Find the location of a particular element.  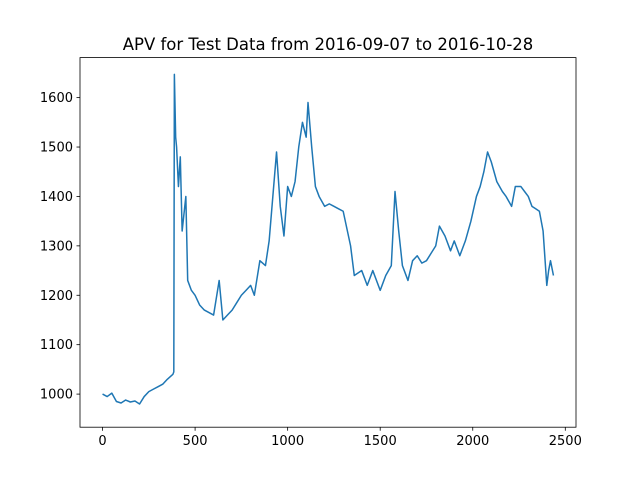

x-tick-label: 1500 is located at coordinates (380, 441).